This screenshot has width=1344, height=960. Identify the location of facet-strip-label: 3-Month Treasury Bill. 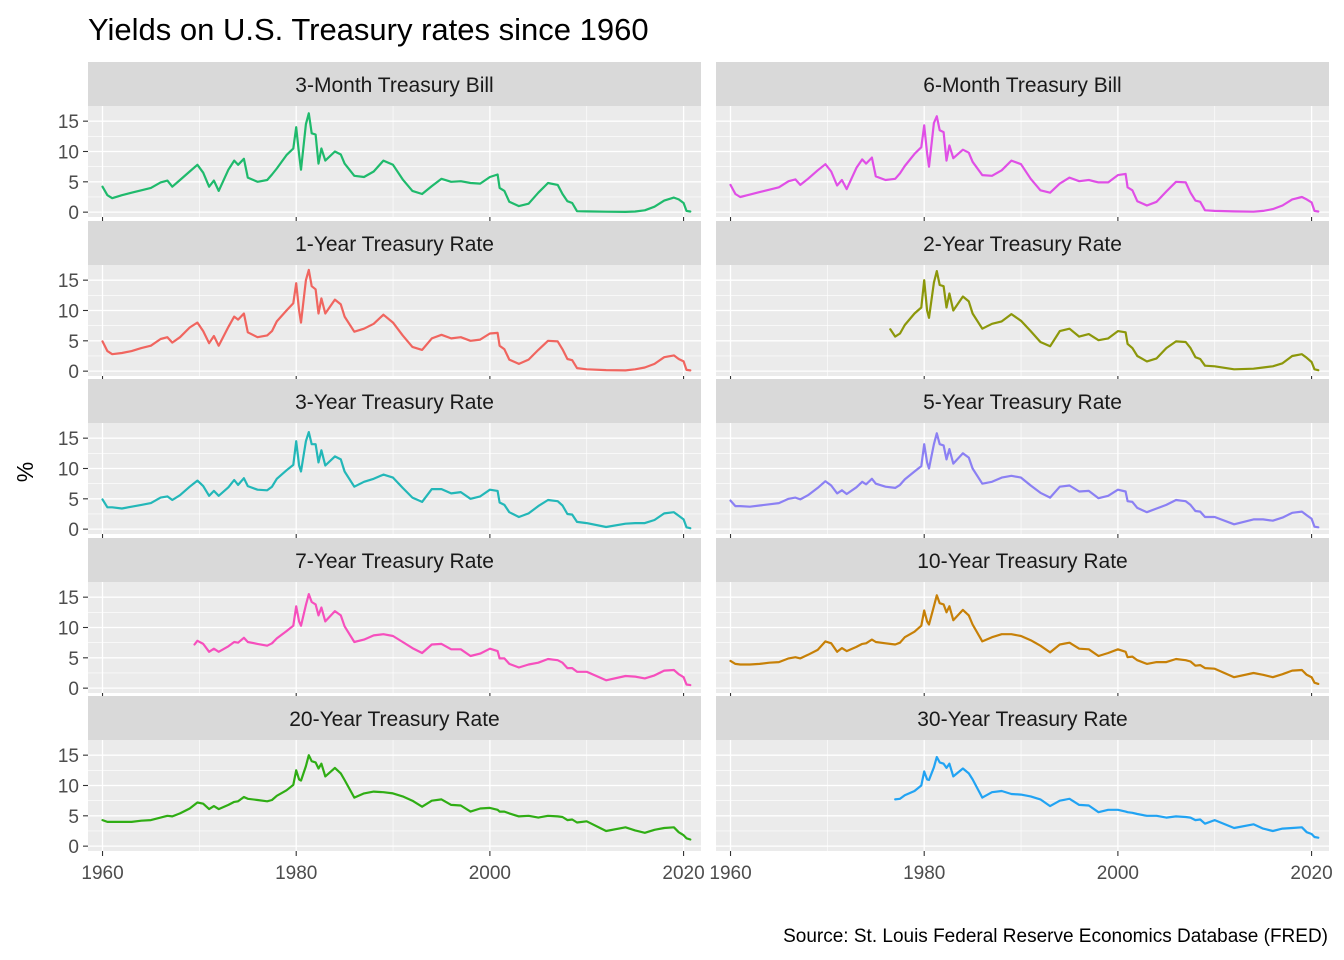
(394, 85).